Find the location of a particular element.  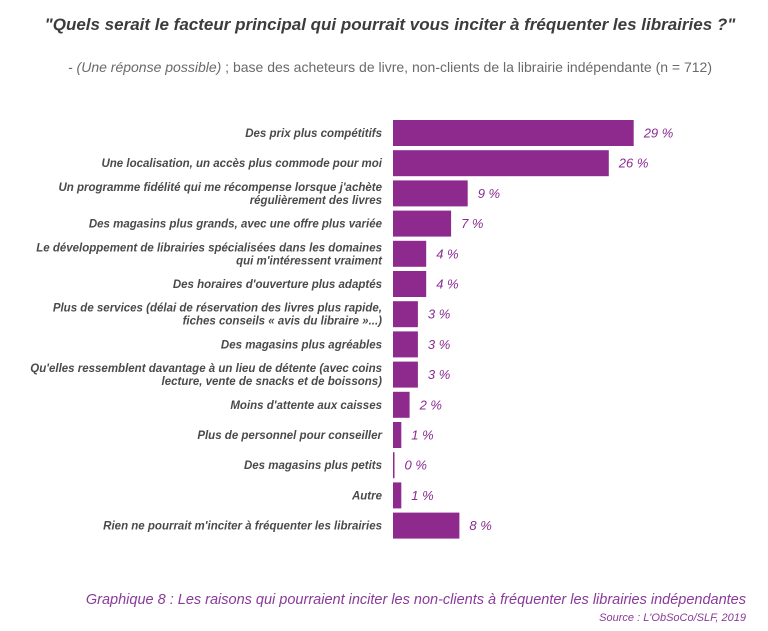

category-label: régulièrement des livres is located at coordinates (316, 201).